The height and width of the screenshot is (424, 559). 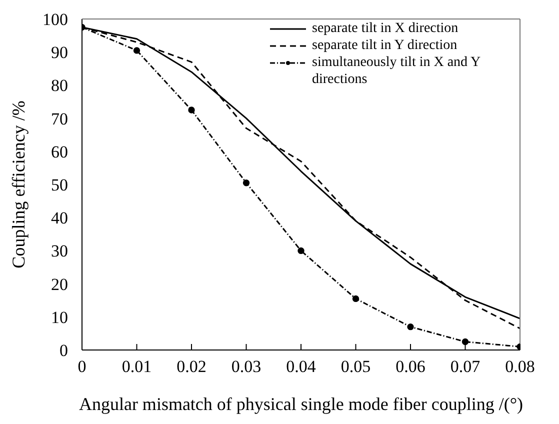 What do you see at coordinates (520, 366) in the screenshot?
I see `x-tick-label: 0.08` at bounding box center [520, 366].